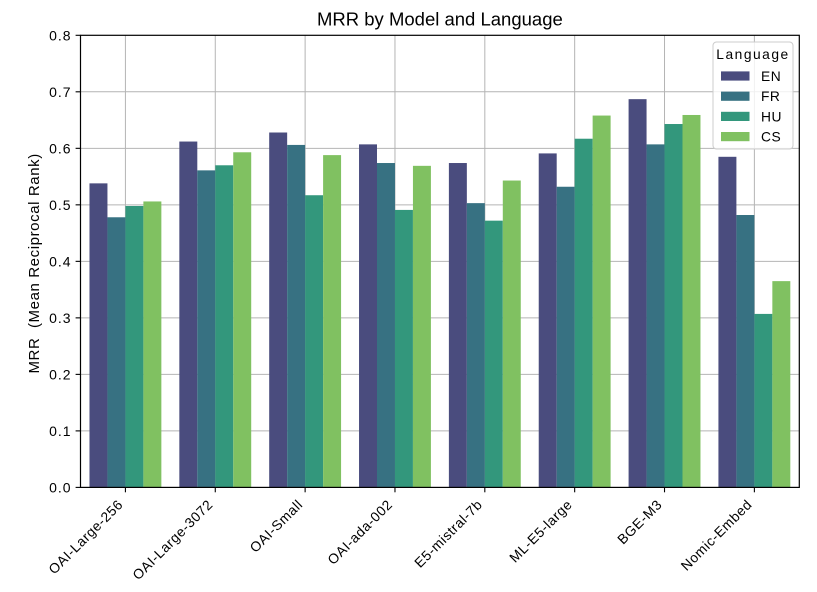 The height and width of the screenshot is (592, 817). Describe the element at coordinates (60, 318) in the screenshot. I see `svg-text: 0.3` at that location.